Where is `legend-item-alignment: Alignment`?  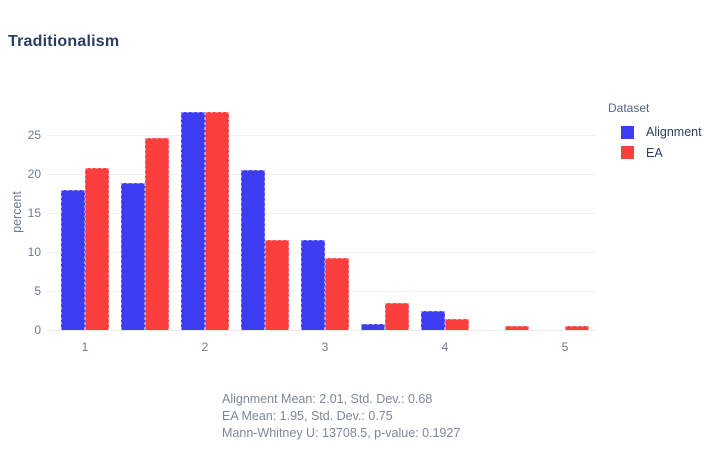 legend-item-alignment: Alignment is located at coordinates (654, 132).